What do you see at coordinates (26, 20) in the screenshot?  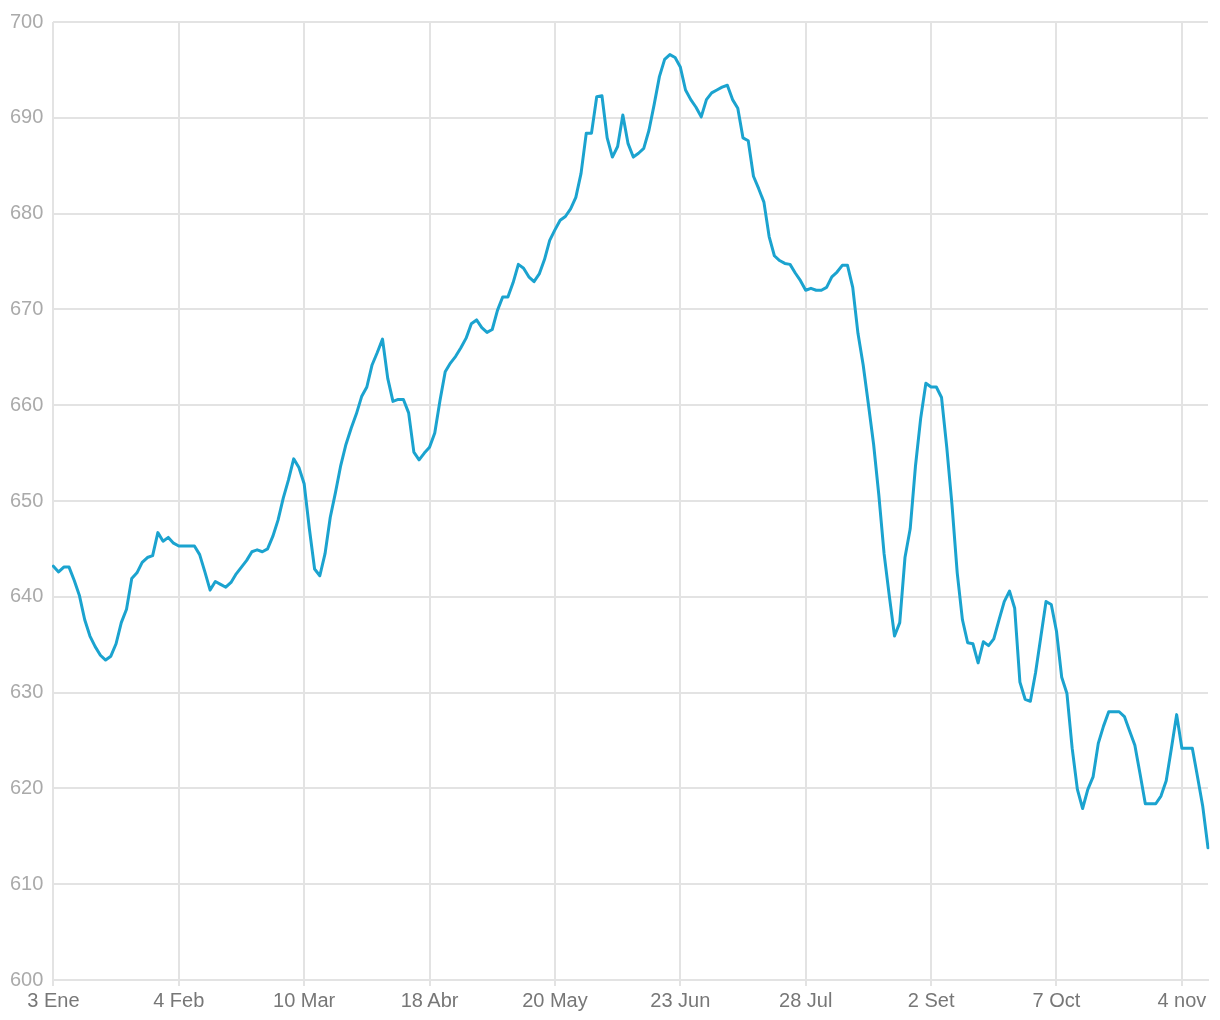 I see `y-tick-label: 700` at bounding box center [26, 20].